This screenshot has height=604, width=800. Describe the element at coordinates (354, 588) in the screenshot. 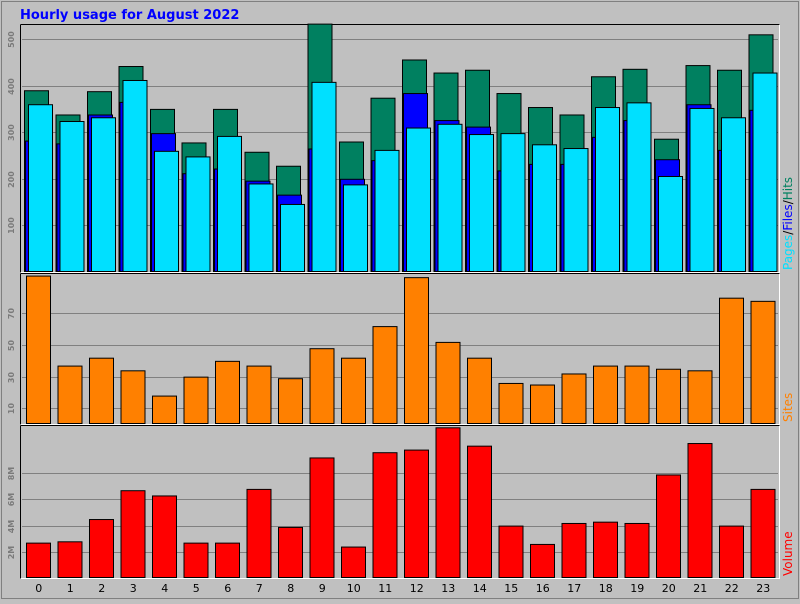

I see `x-tick-label: 10` at that location.